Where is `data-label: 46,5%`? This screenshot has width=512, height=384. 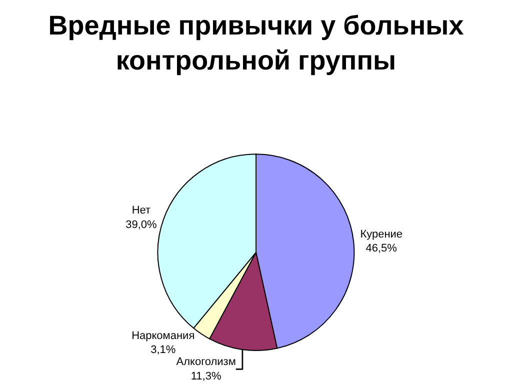
data-label: 46,5% is located at coordinates (382, 248).